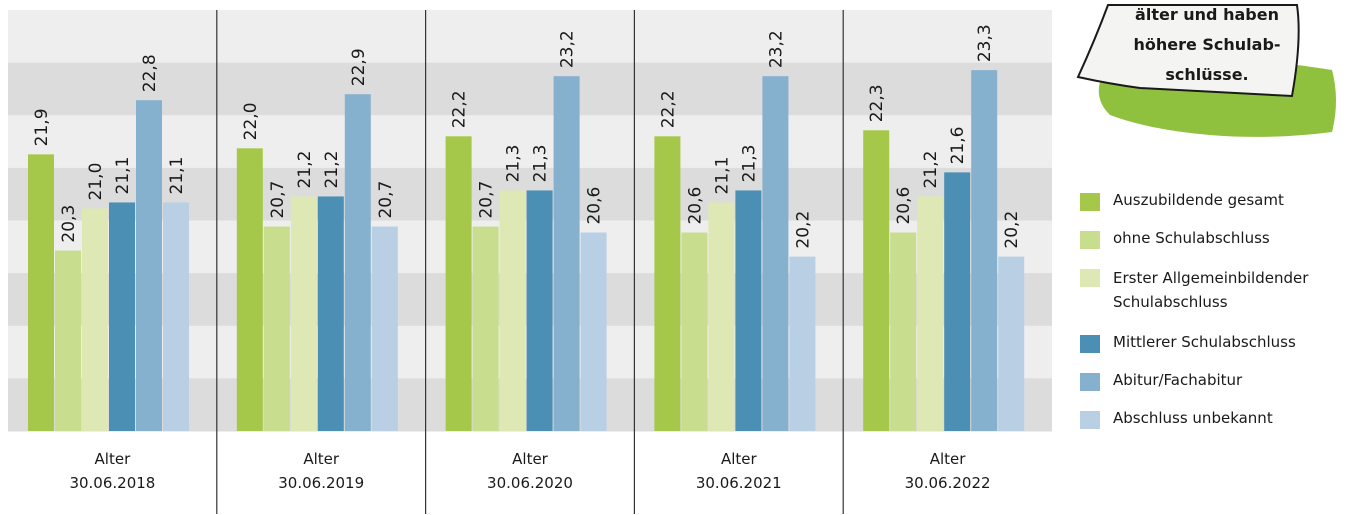  Describe the element at coordinates (1207, 74) in the screenshot. I see `note-line: schlüsse.` at that location.